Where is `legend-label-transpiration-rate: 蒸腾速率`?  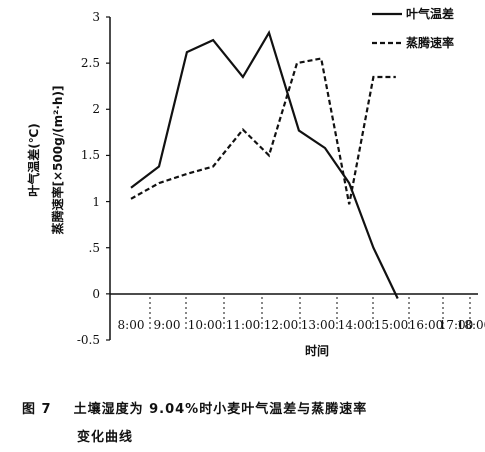 legend-label-transpiration-rate: 蒸腾速率 is located at coordinates (430, 42).